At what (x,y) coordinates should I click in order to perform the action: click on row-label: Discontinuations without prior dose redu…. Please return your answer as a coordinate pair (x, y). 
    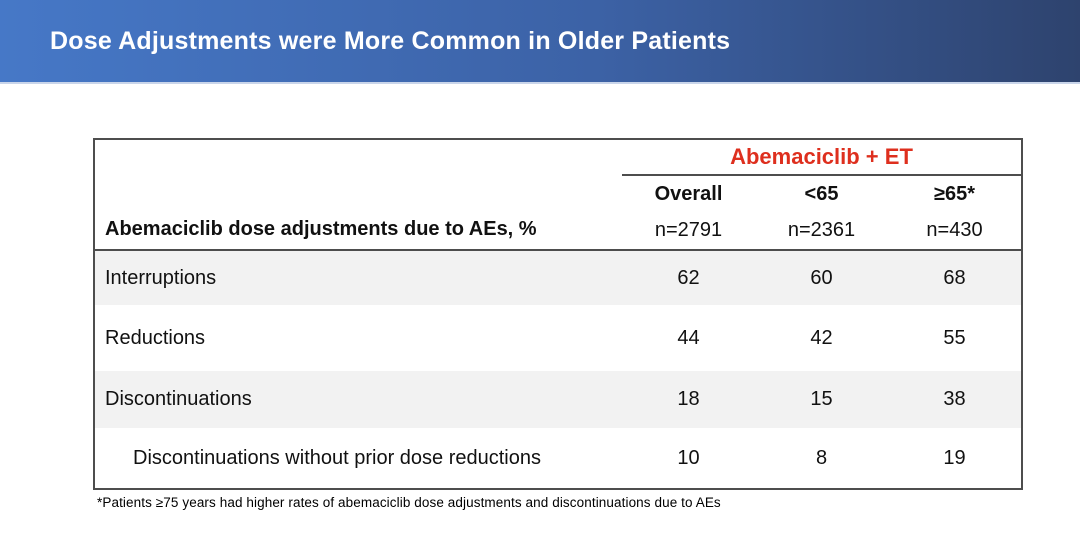
    Looking at the image, I should click on (337, 457).